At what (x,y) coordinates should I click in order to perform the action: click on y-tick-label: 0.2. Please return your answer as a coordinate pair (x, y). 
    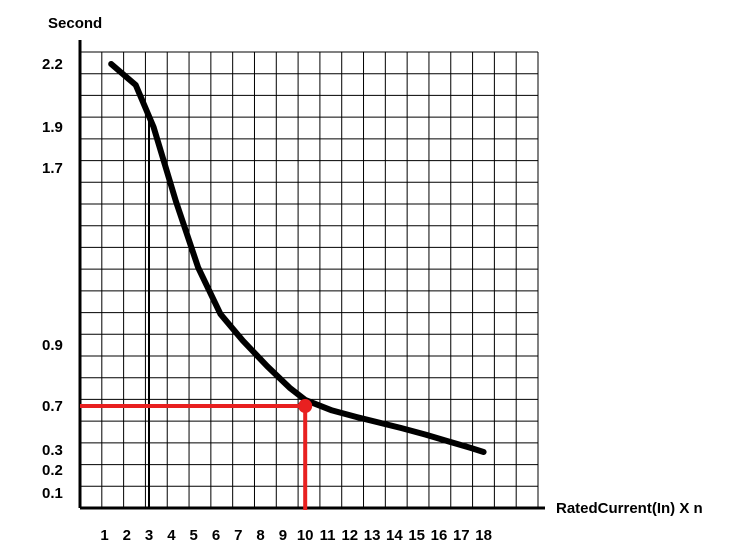
    Looking at the image, I should click on (52, 470).